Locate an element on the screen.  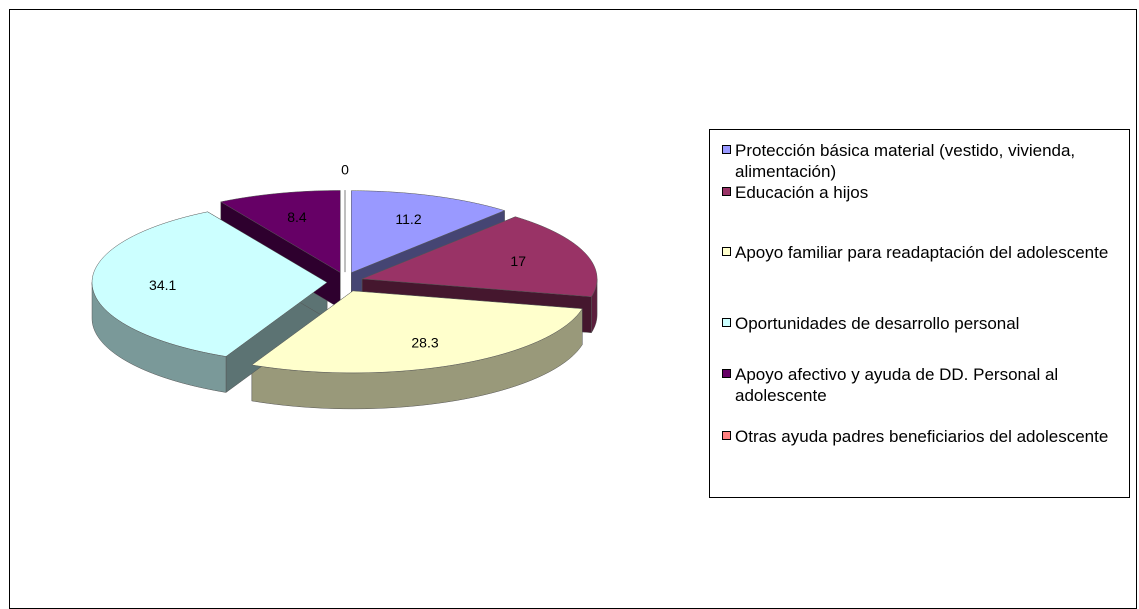
legend-item: Educación a hijos is located at coordinates (922, 192).